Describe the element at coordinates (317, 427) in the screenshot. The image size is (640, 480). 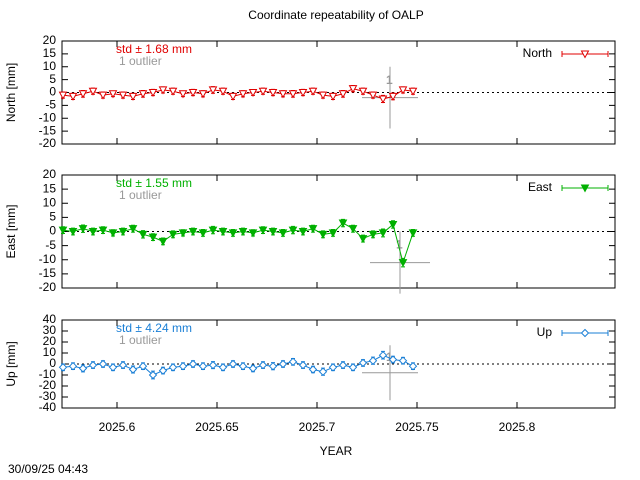
I see `x-tick-label: 2025.7` at that location.